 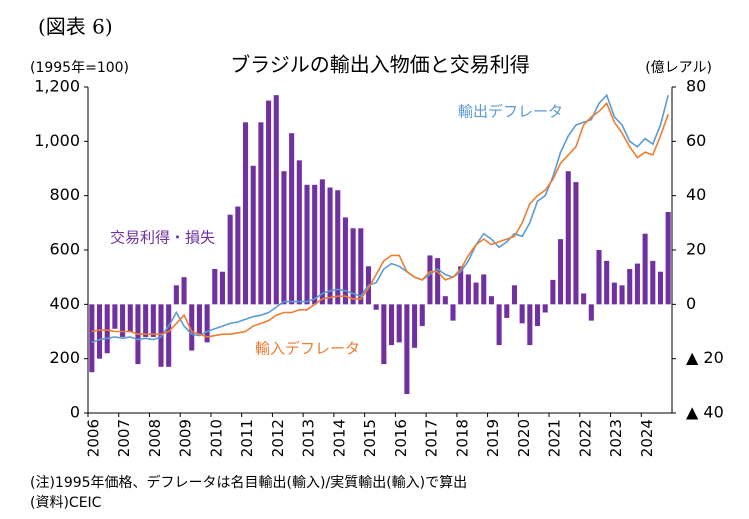 What do you see at coordinates (124, 438) in the screenshot?
I see `x-tick-label: 2007` at bounding box center [124, 438].